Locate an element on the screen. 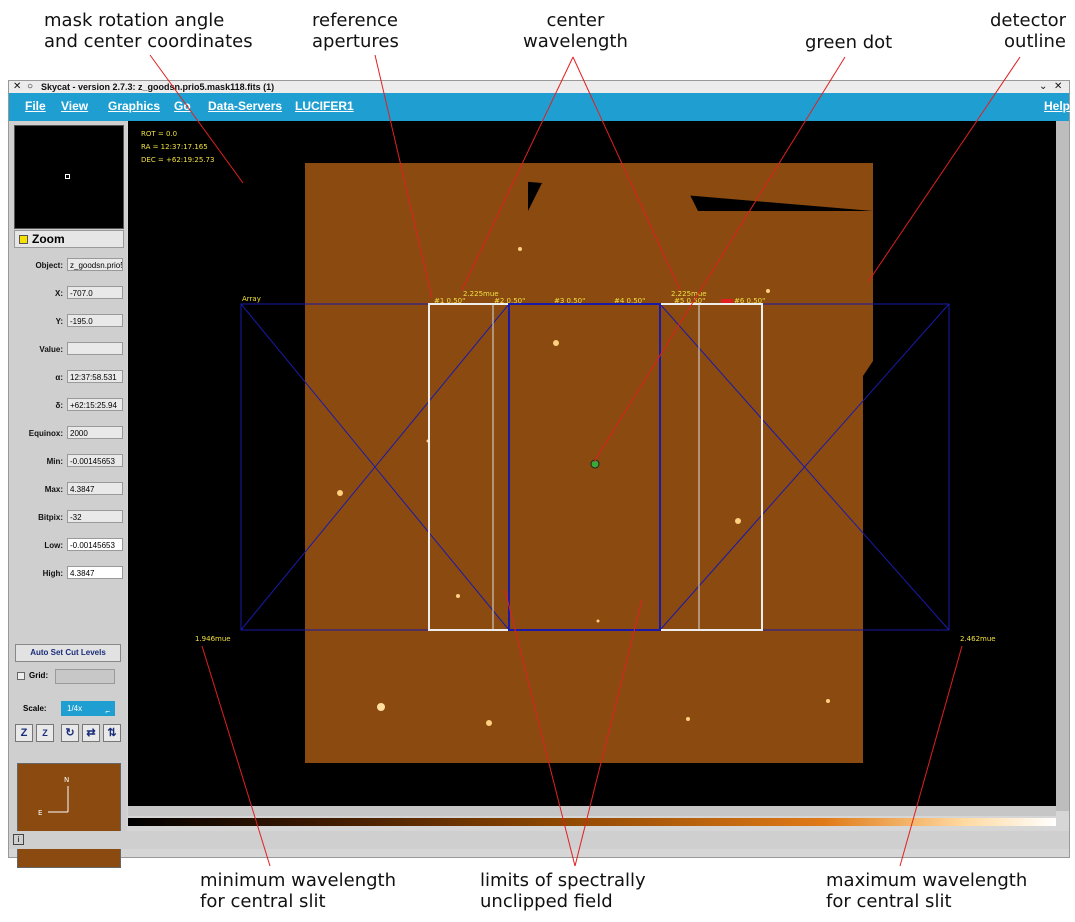  menu-lucifer1: LUCIFER1 is located at coordinates (324, 106).